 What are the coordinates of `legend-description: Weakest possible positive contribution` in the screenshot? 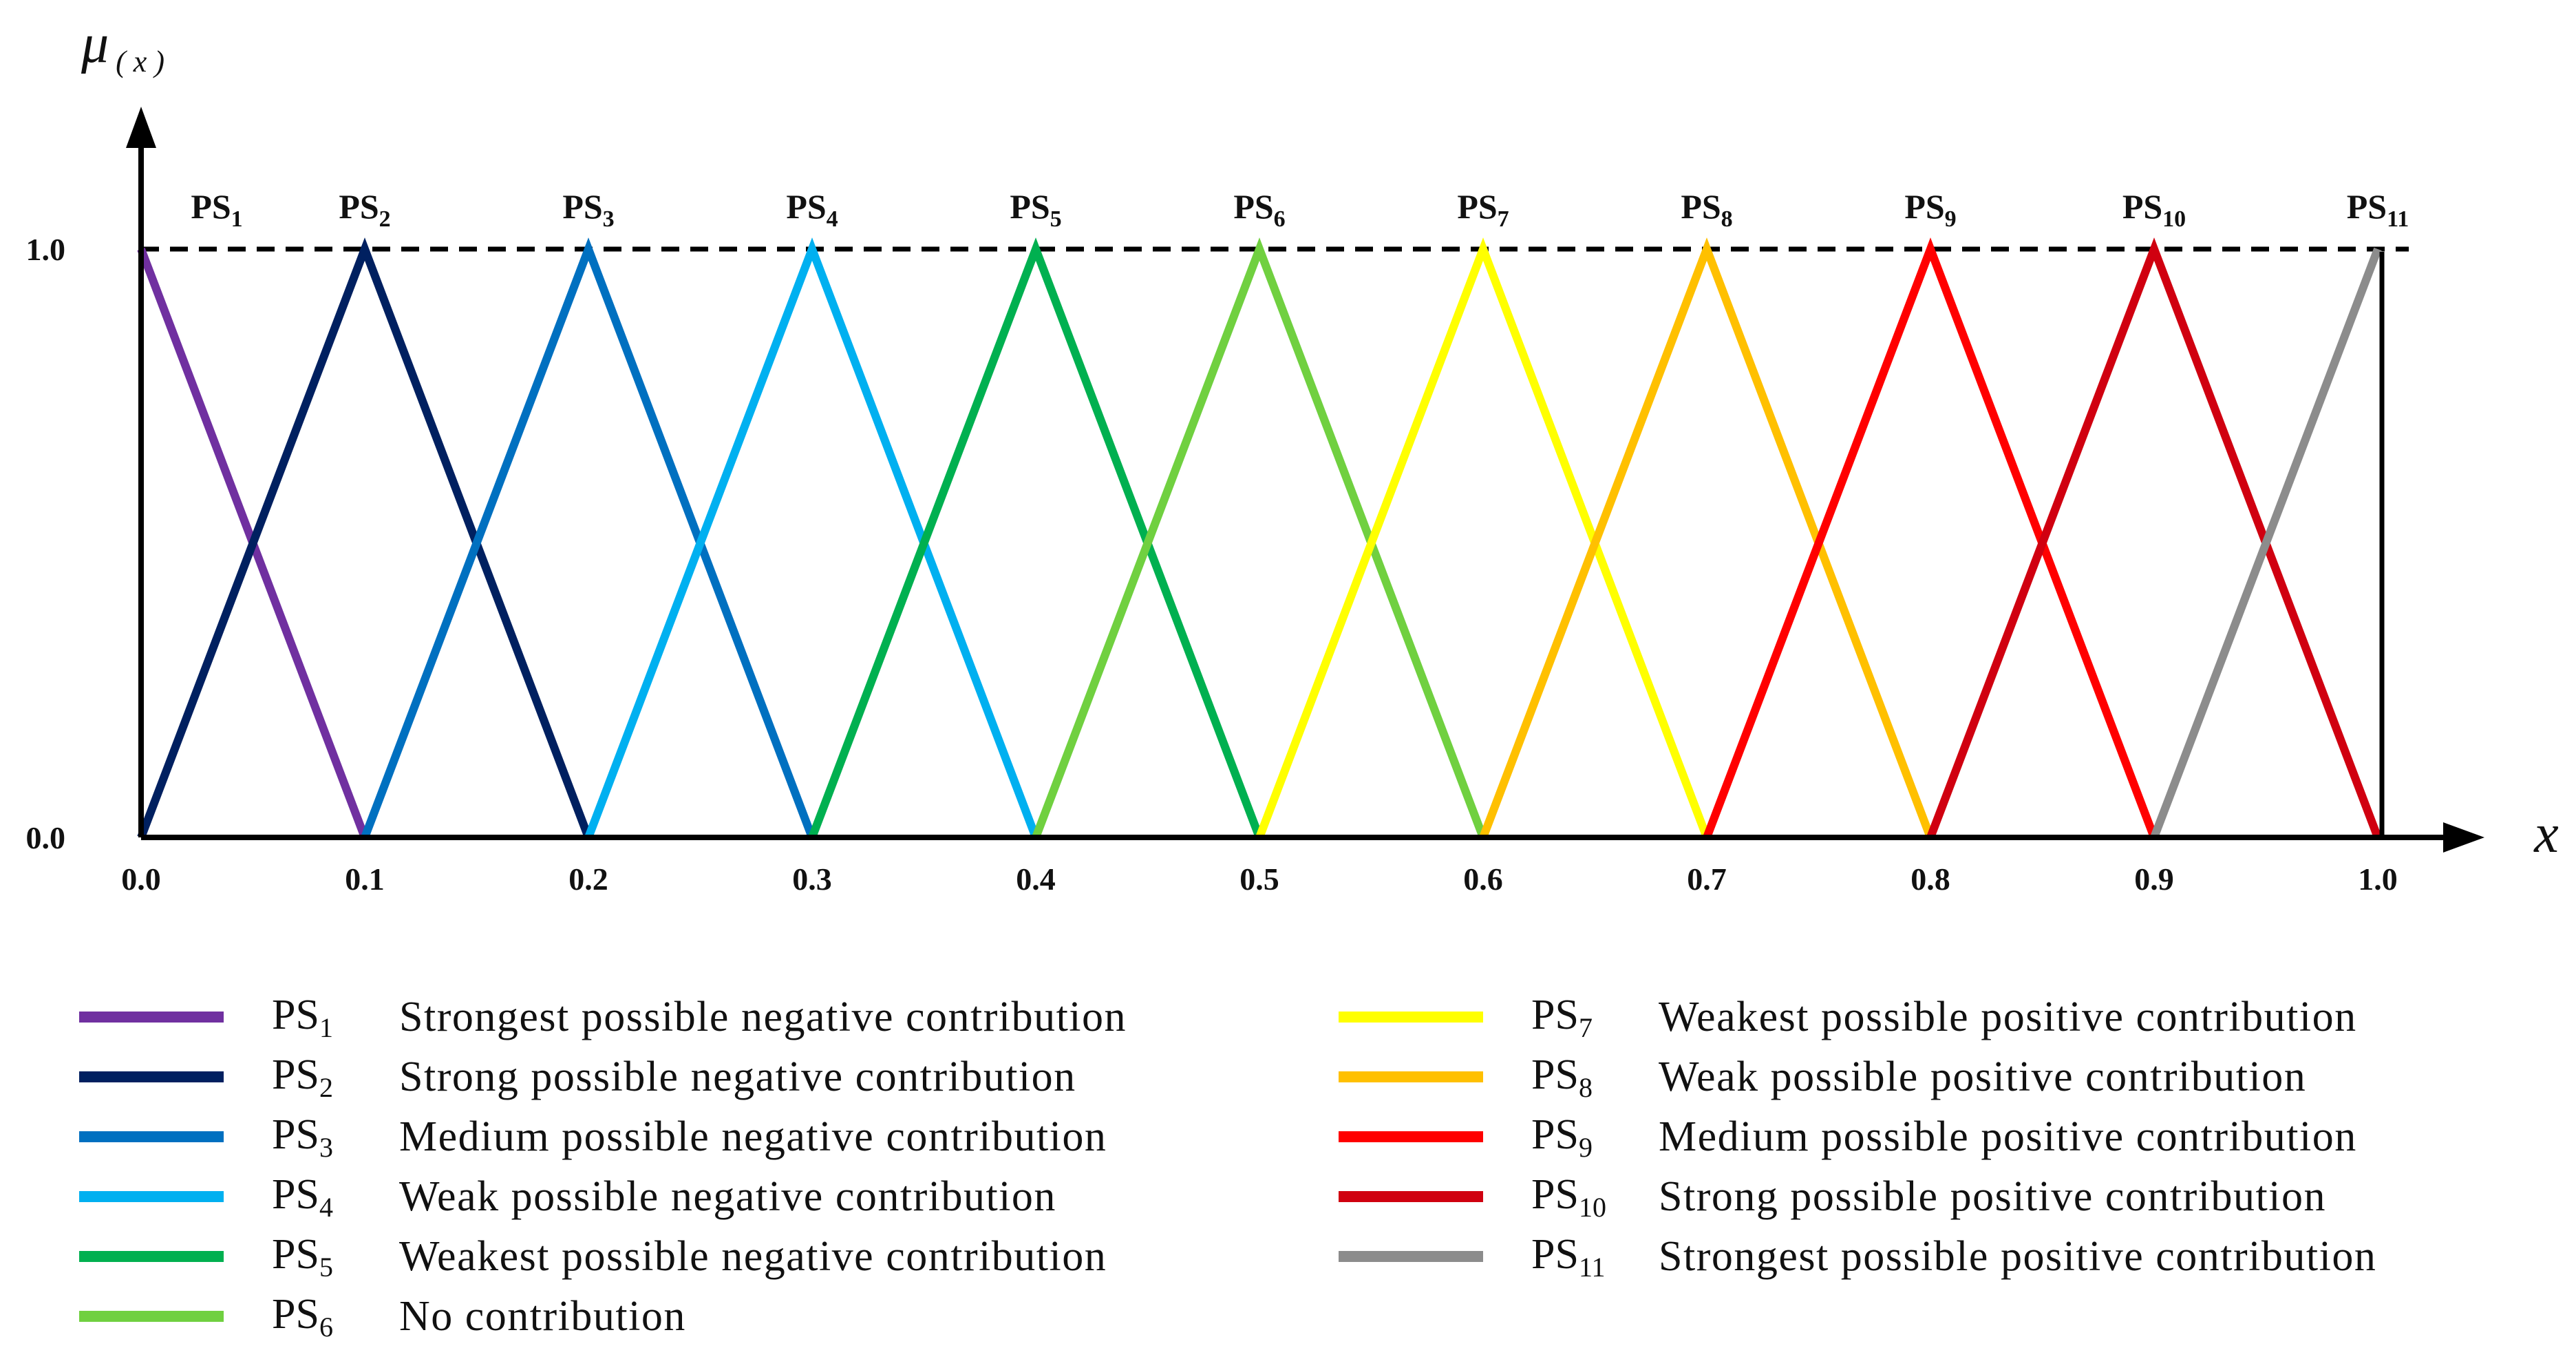 It's located at (2008, 1016).